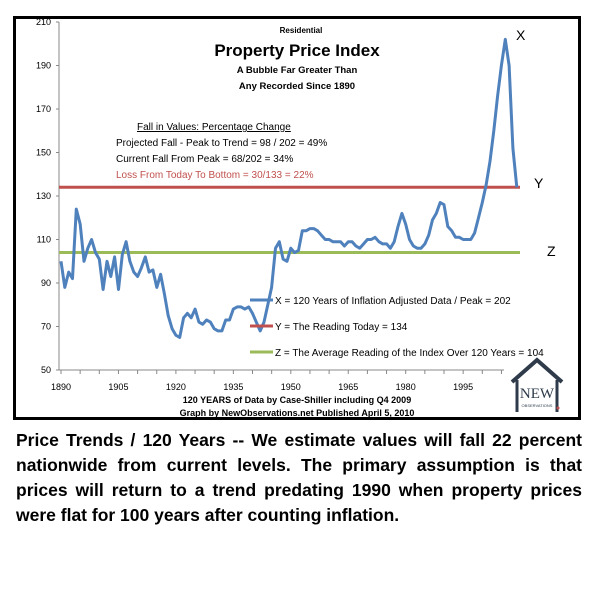 This screenshot has height=590, width=600. Describe the element at coordinates (537, 405) in the screenshot. I see `svg-text: OBSERVATIONS` at that location.